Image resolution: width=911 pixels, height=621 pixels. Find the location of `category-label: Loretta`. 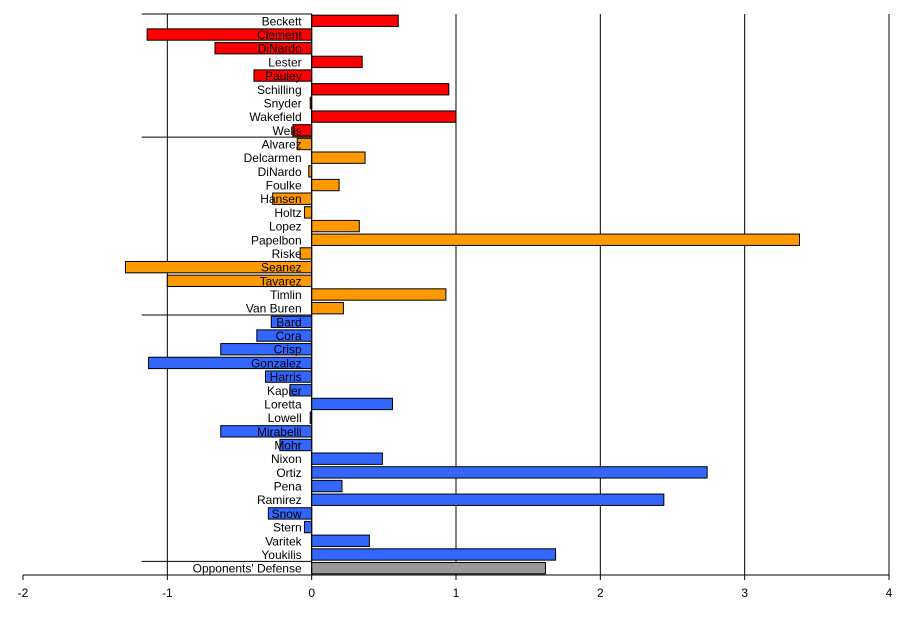

category-label: Loretta is located at coordinates (283, 404).